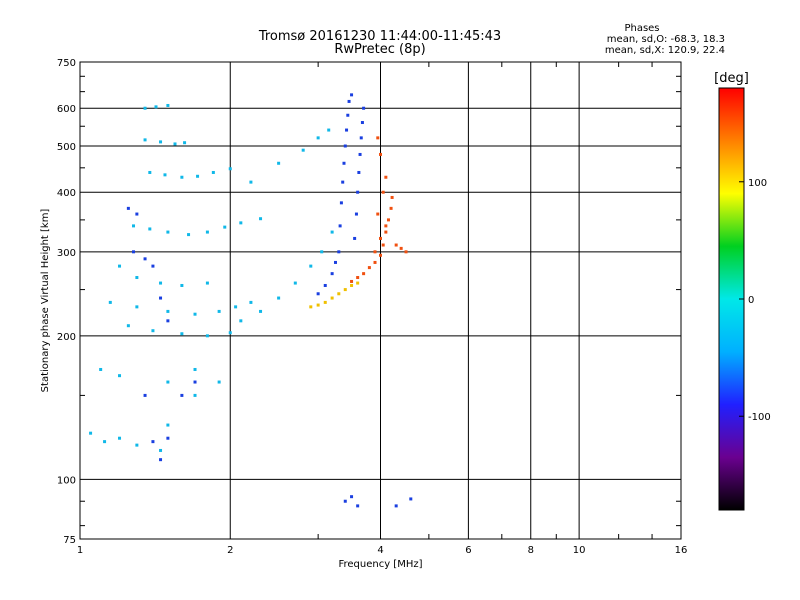 The width and height of the screenshot is (800, 600). I want to click on x-tick-label: 1, so click(80, 550).